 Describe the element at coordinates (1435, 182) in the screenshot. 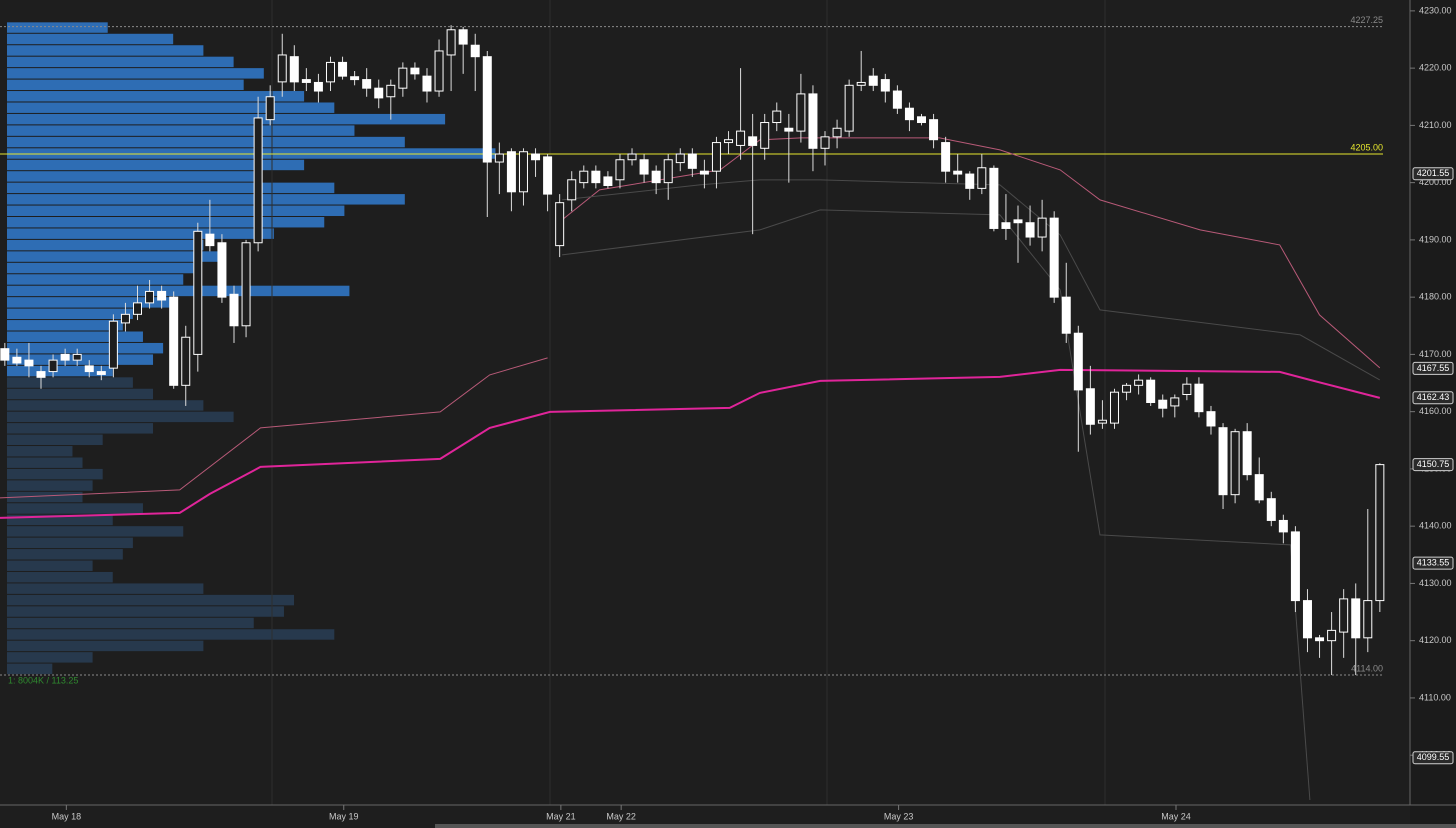

I see `y-tick-label: 4200.00` at that location.